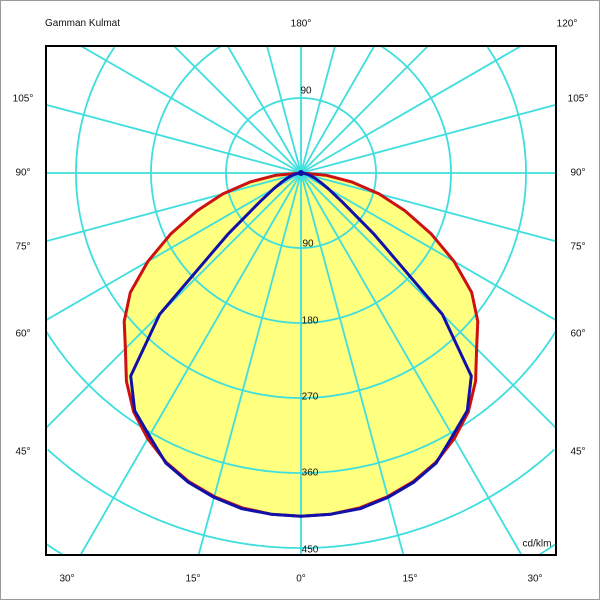 This screenshot has width=600, height=600. I want to click on angle-label-bottom-15-left: 15°, so click(193, 579).